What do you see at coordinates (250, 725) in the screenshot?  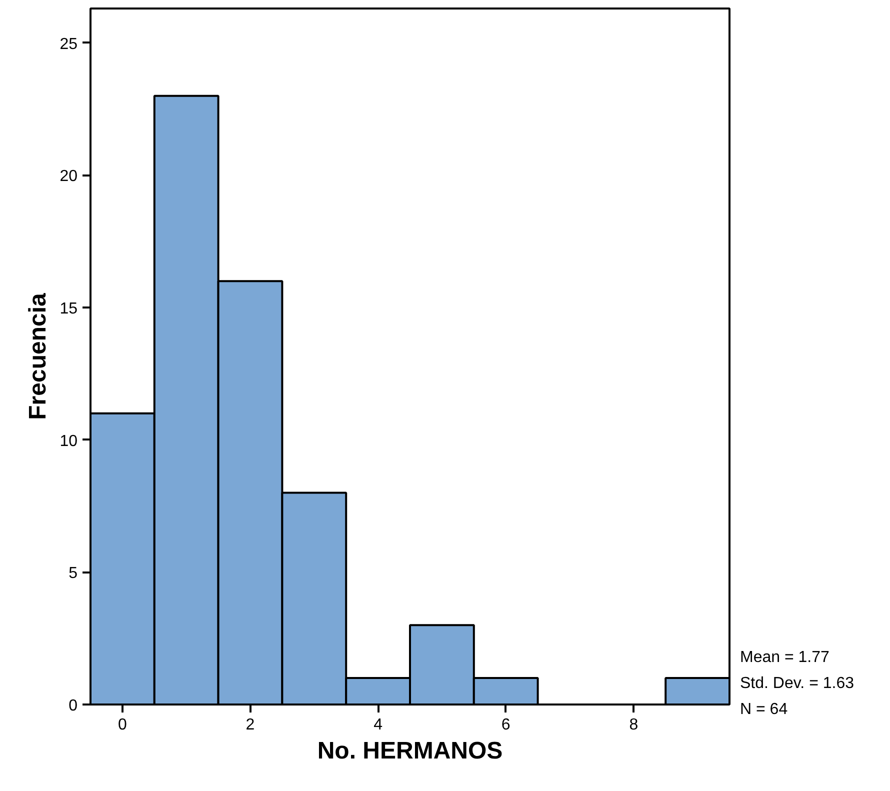 I see `x-tick-label: 2` at bounding box center [250, 725].